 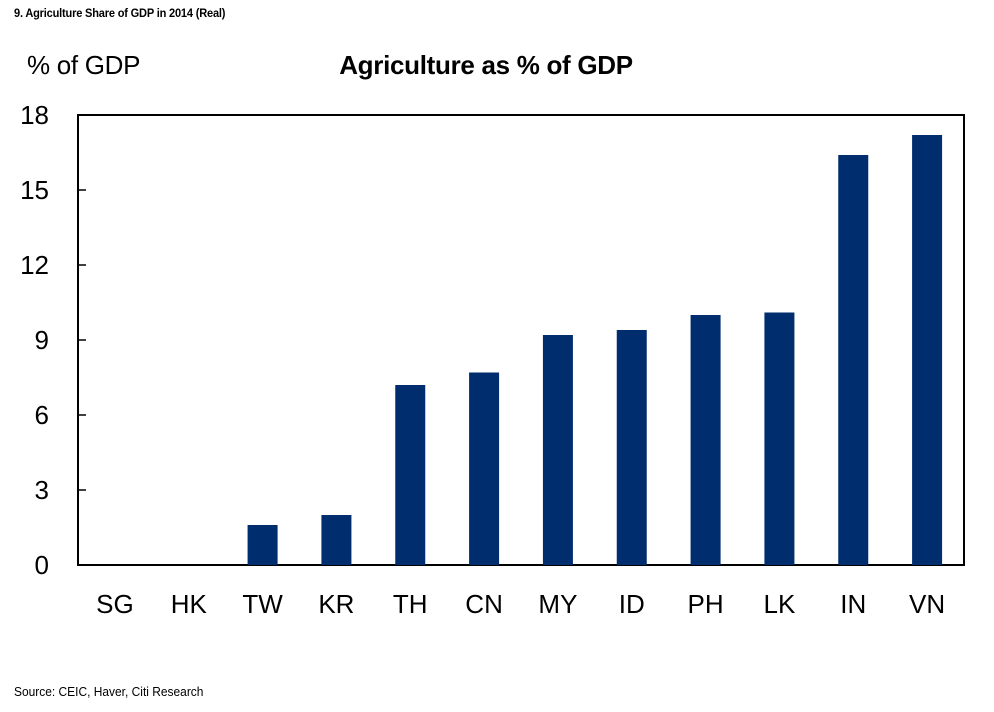 What do you see at coordinates (410, 604) in the screenshot?
I see `x-tick-label: TH` at bounding box center [410, 604].